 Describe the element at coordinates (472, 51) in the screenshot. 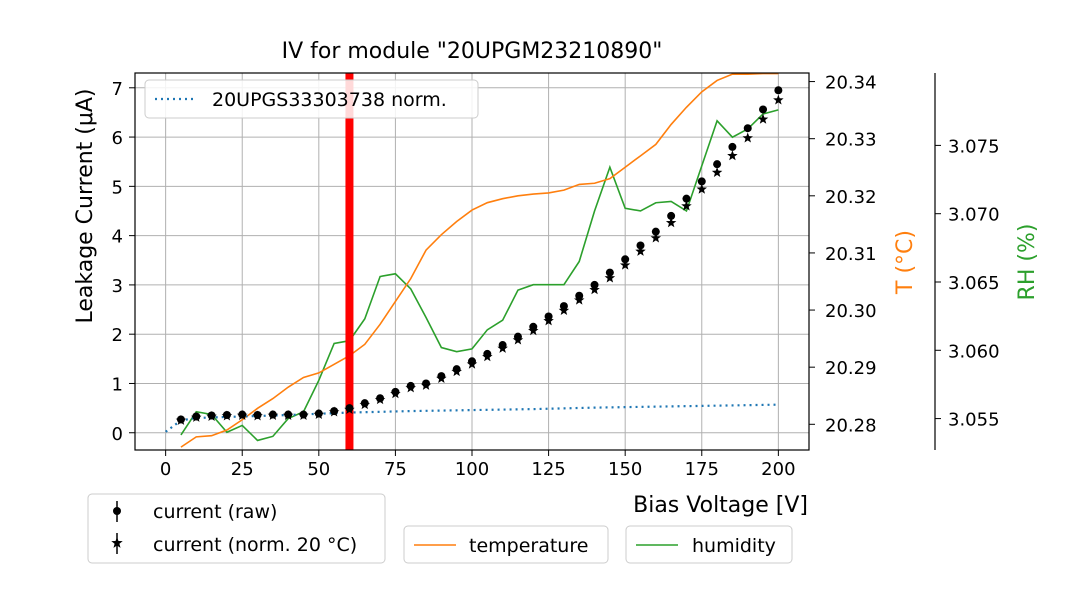

I see `chart-title: IV for module "20UPGM23210890"` at that location.